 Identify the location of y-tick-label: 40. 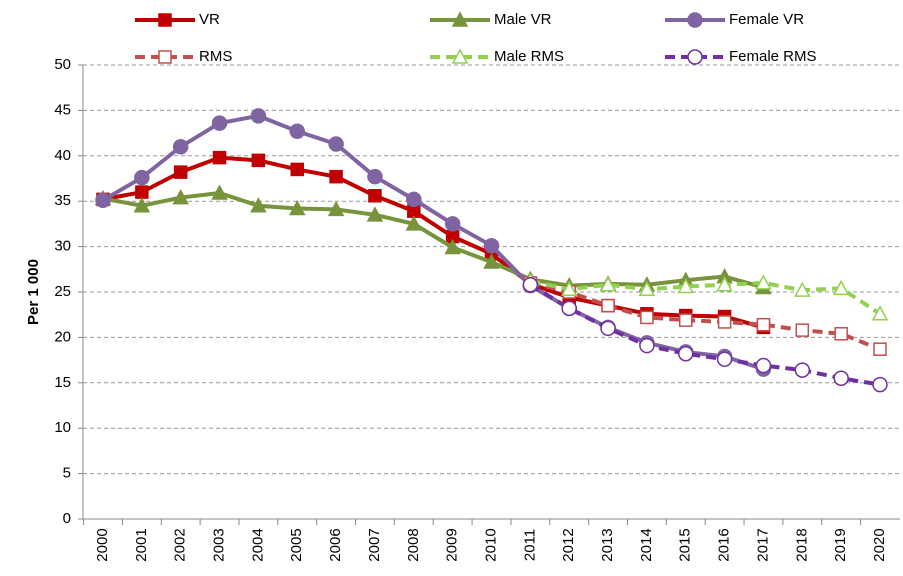
(62, 155).